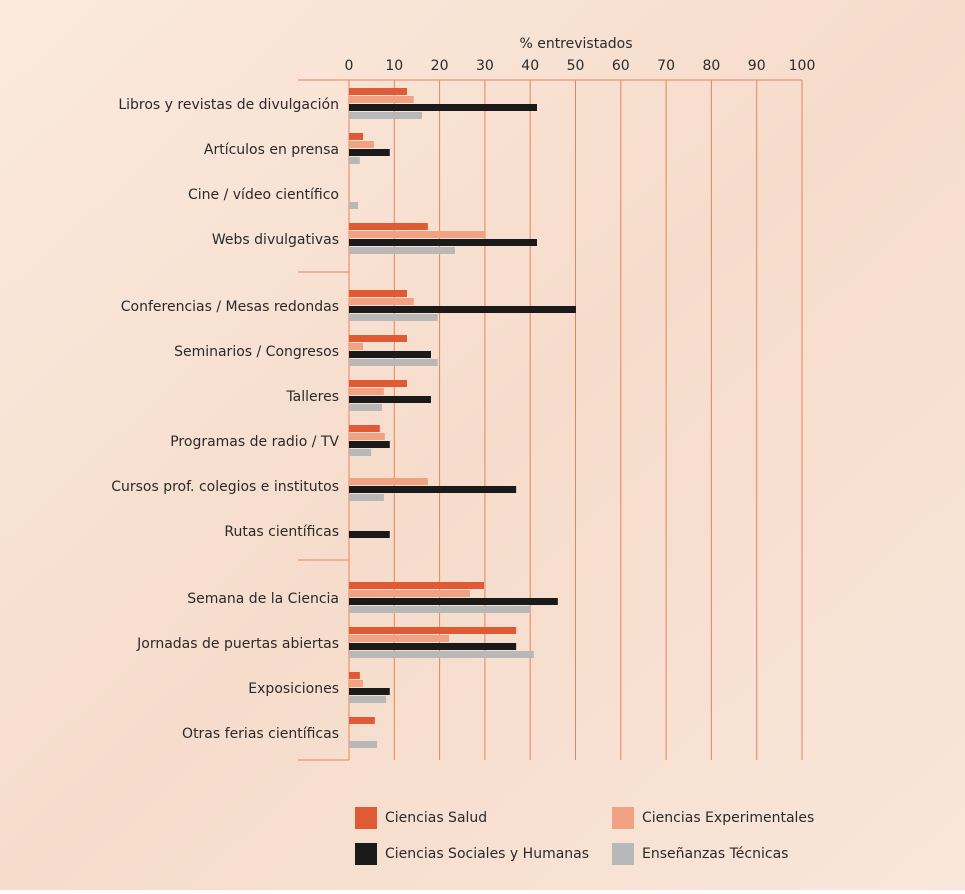 This screenshot has height=894, width=965. I want to click on y-tick-label: Seminarios / Congresos, so click(256, 352).